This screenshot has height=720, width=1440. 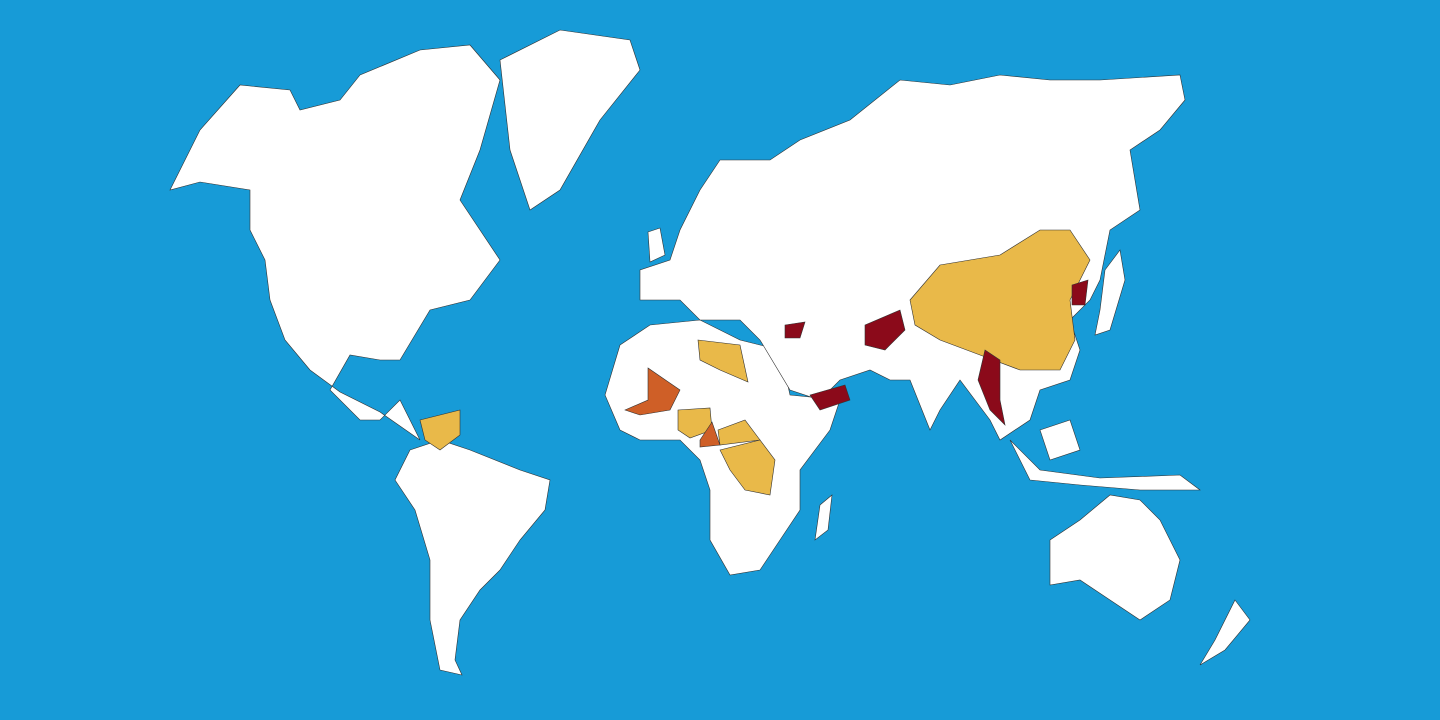 What do you see at coordinates (885, 330) in the screenshot?
I see `region-afghanistan` at bounding box center [885, 330].